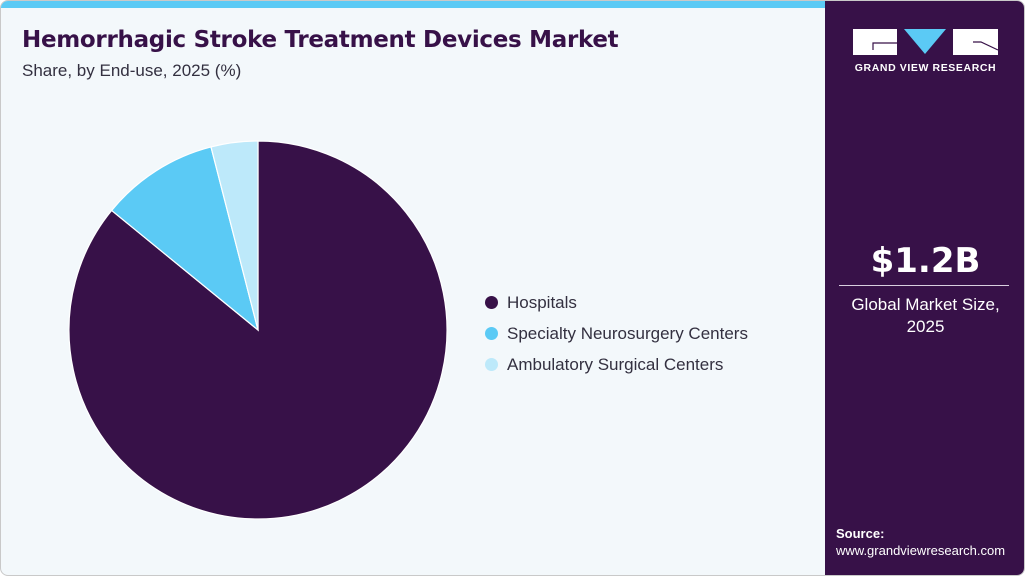  I want to click on legend-label: Ambulatory Surgical Centers, so click(615, 364).